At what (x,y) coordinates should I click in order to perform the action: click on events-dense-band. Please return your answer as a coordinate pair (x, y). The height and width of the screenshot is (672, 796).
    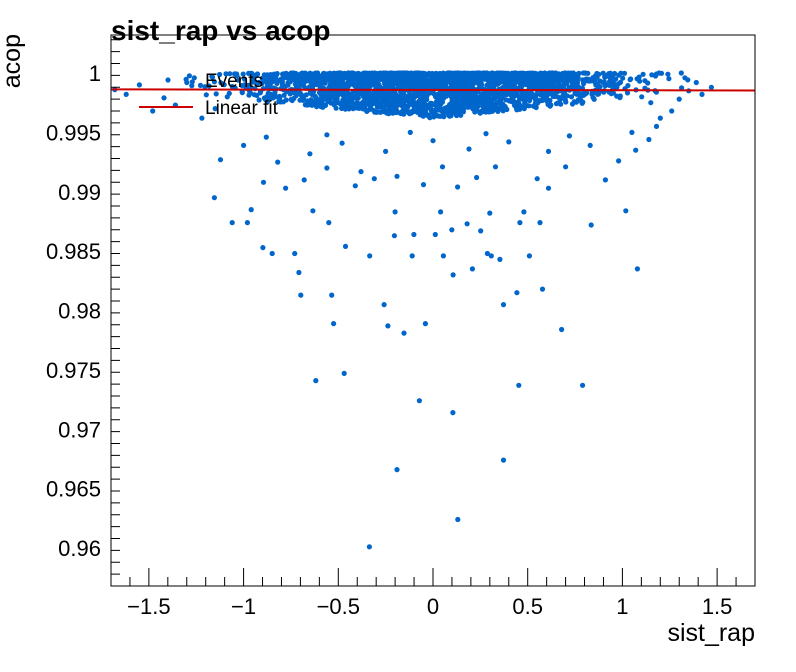
    Looking at the image, I should click on (437, 95).